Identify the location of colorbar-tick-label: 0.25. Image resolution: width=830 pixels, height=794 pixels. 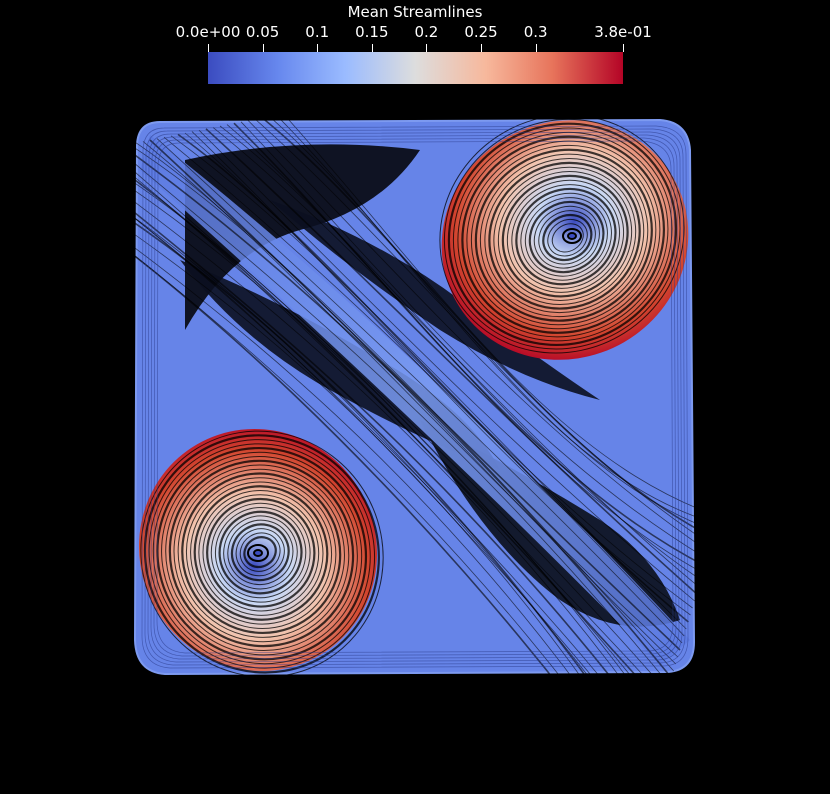
(481, 32).